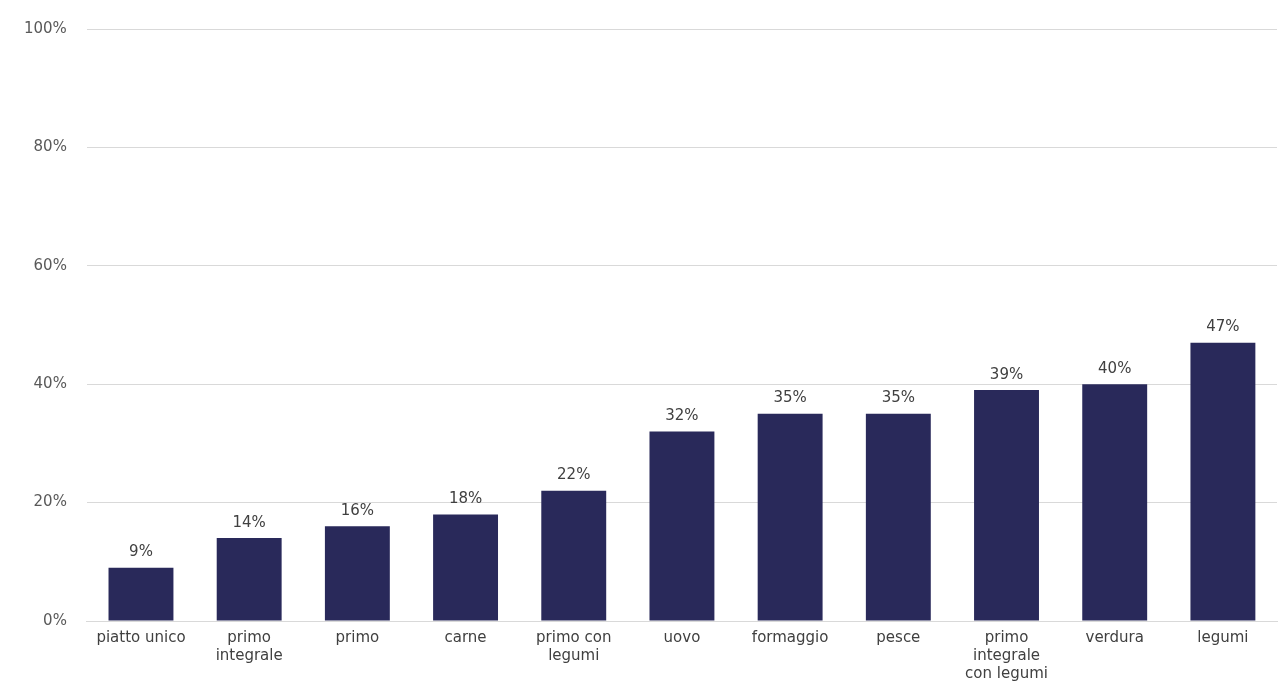  Describe the element at coordinates (574, 474) in the screenshot. I see `data-label: 22%` at that location.